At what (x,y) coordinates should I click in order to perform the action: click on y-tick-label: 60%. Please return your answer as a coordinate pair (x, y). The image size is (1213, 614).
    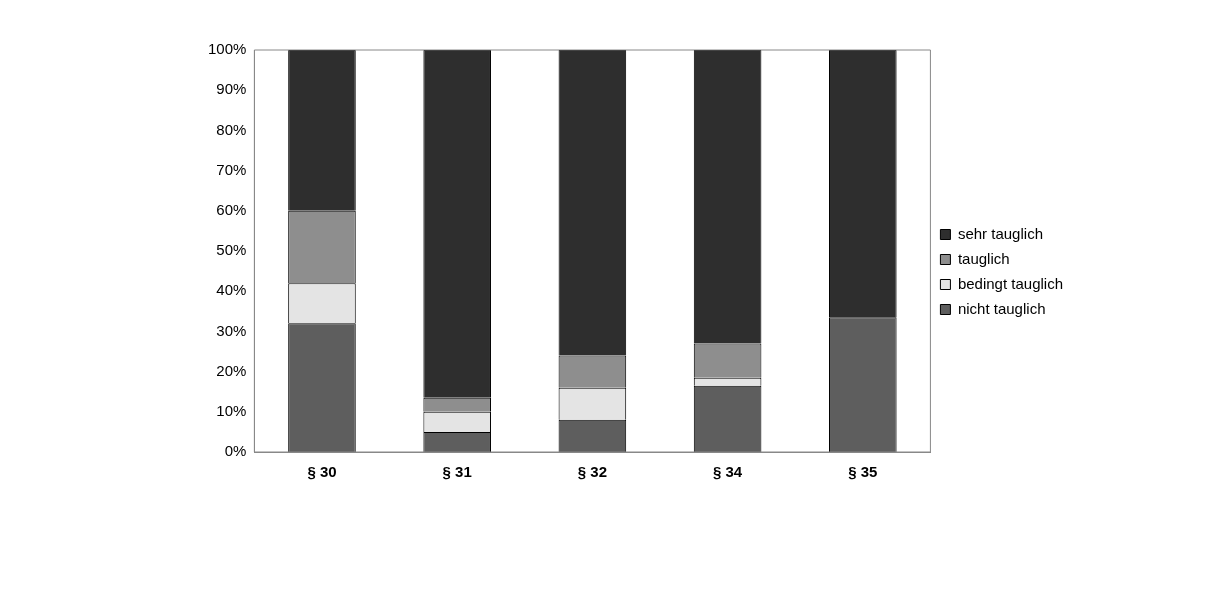
    Looking at the image, I should click on (231, 209).